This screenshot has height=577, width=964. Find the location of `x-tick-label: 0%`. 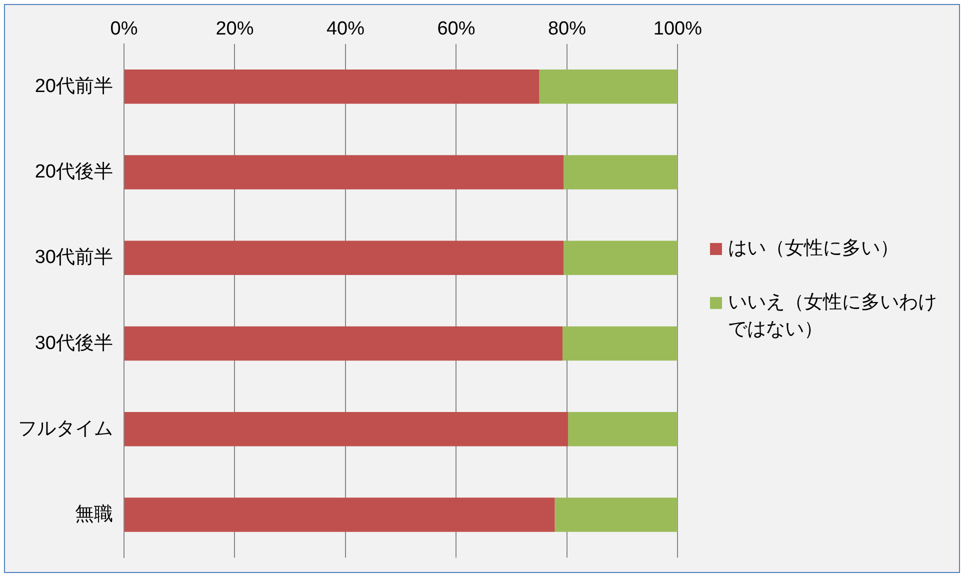

x-tick-label: 0% is located at coordinates (124, 29).